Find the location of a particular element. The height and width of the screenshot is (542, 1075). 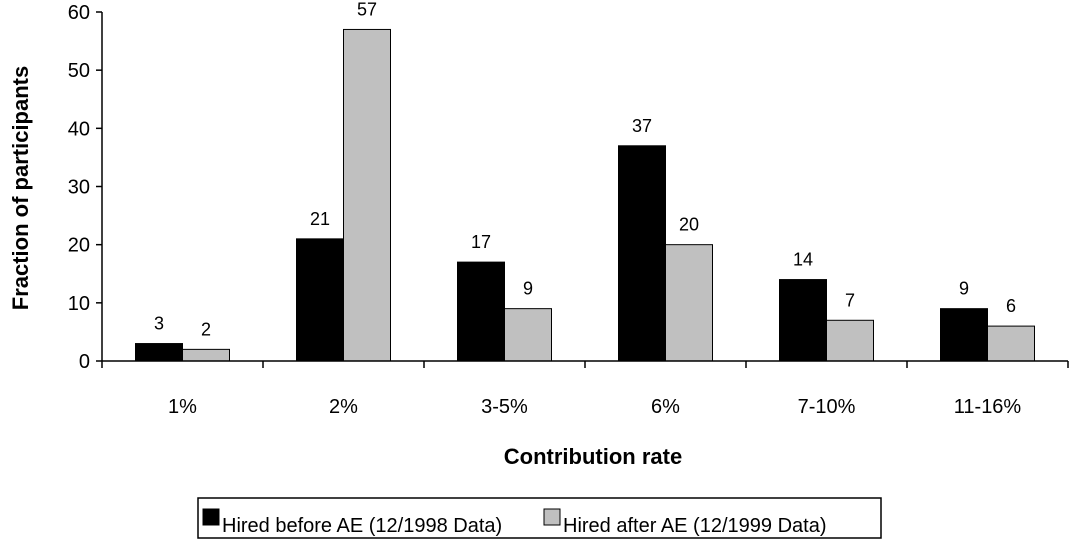

x-tick-label: 2% is located at coordinates (343, 407).